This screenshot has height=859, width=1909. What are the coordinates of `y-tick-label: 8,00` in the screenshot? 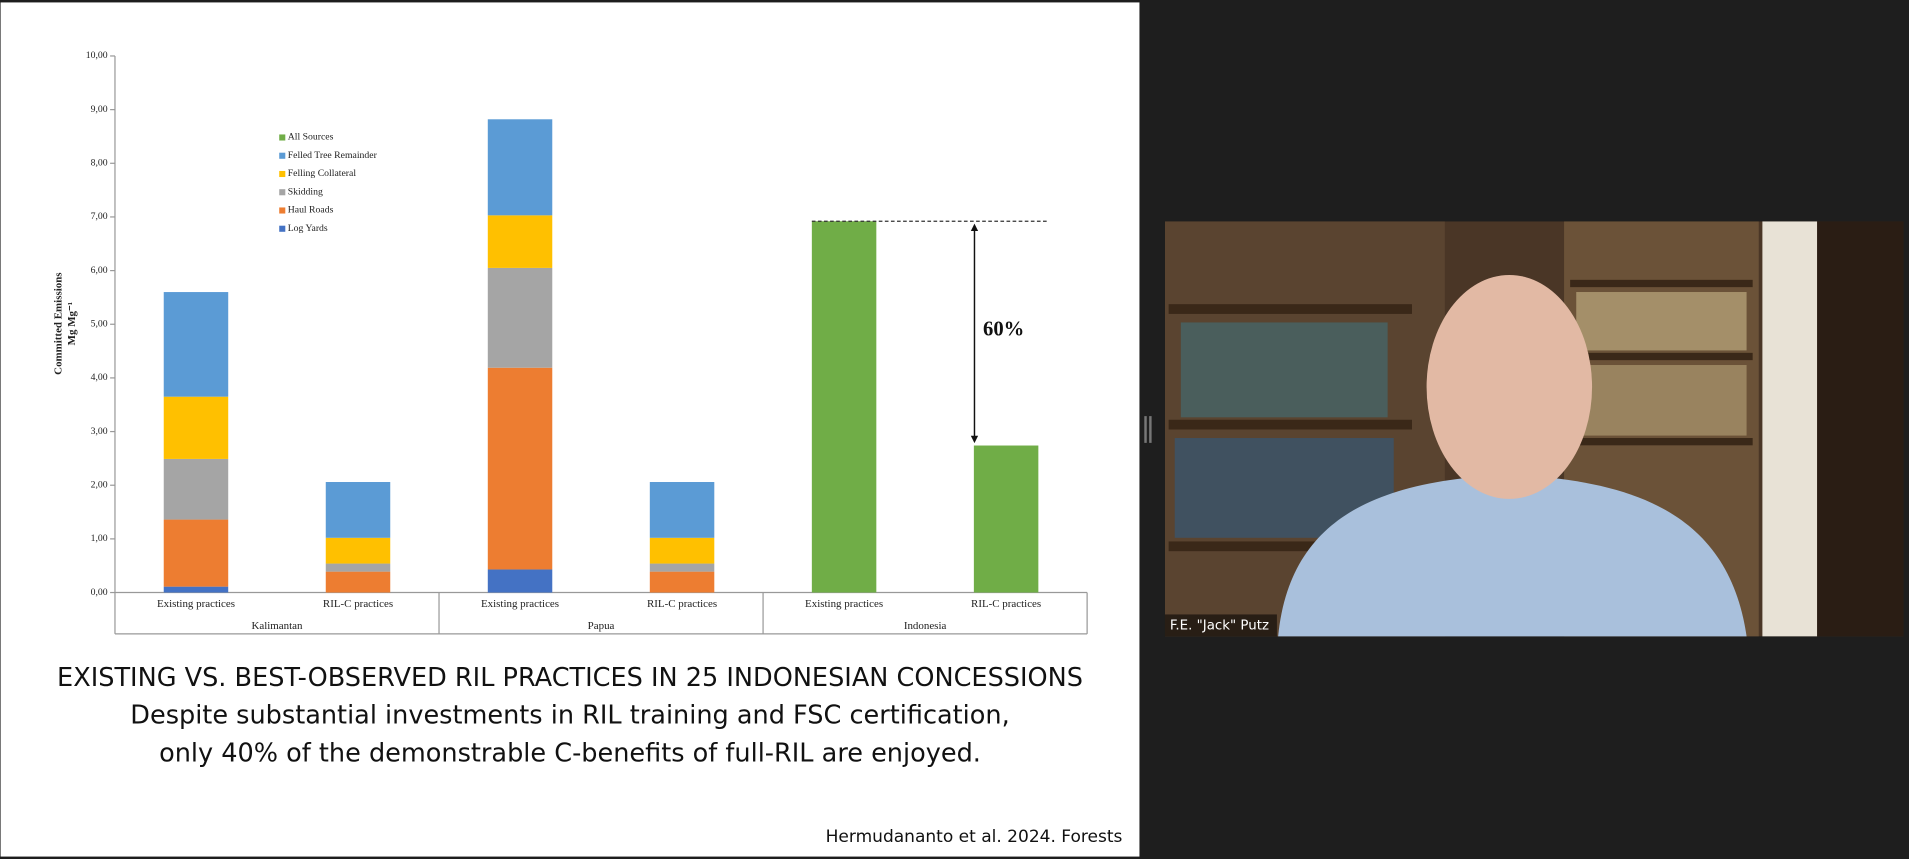 It's located at (99, 163).